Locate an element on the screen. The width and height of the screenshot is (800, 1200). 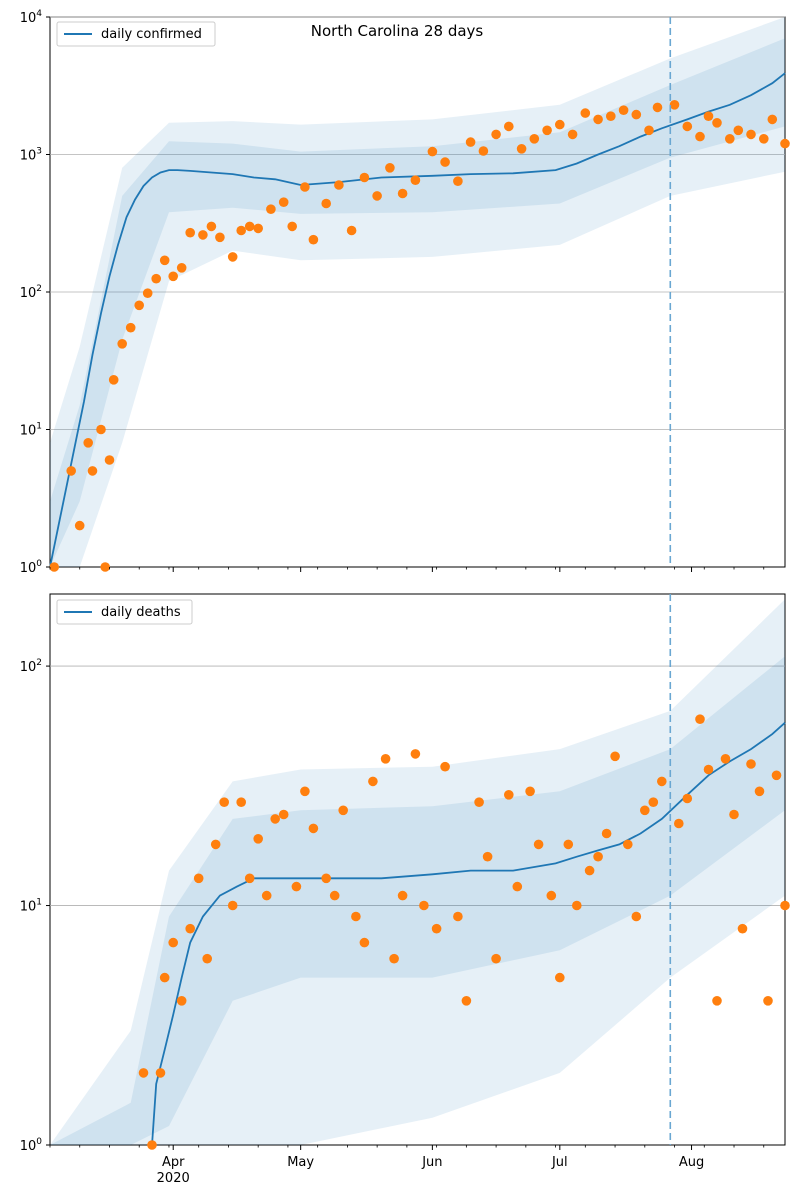
x-year-label: 2020 is located at coordinates (173, 1178).